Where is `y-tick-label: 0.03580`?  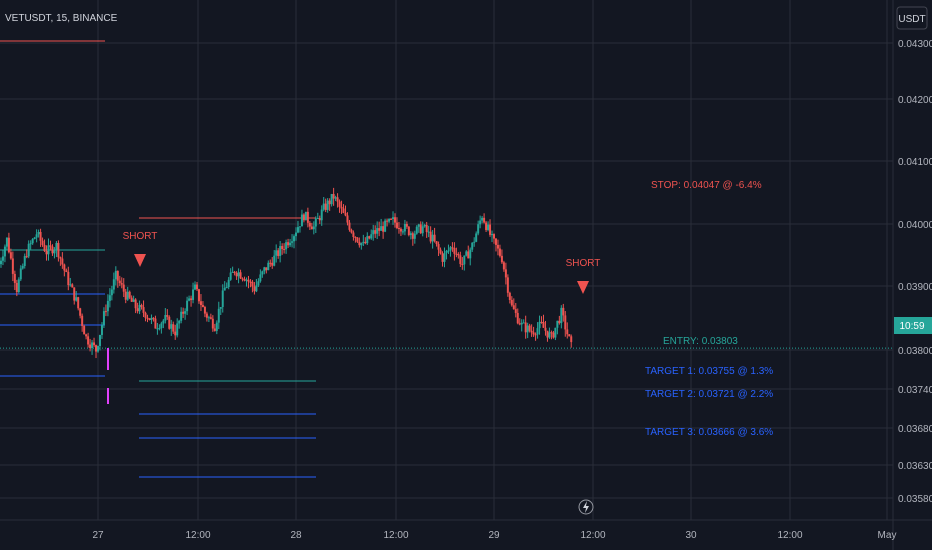 y-tick-label: 0.03580 is located at coordinates (915, 499).